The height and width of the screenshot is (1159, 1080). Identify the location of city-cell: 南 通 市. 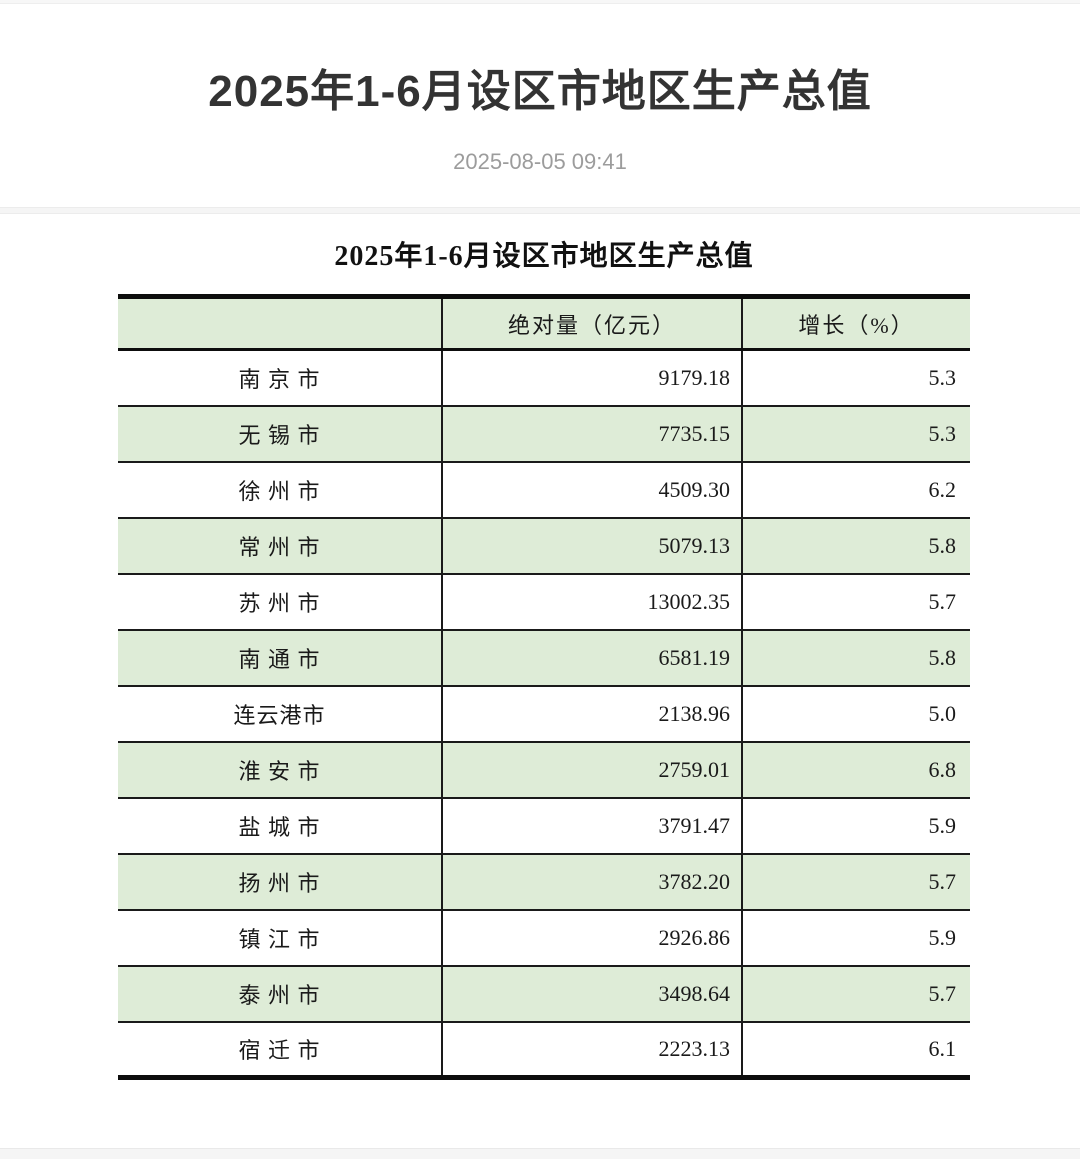
(280, 658).